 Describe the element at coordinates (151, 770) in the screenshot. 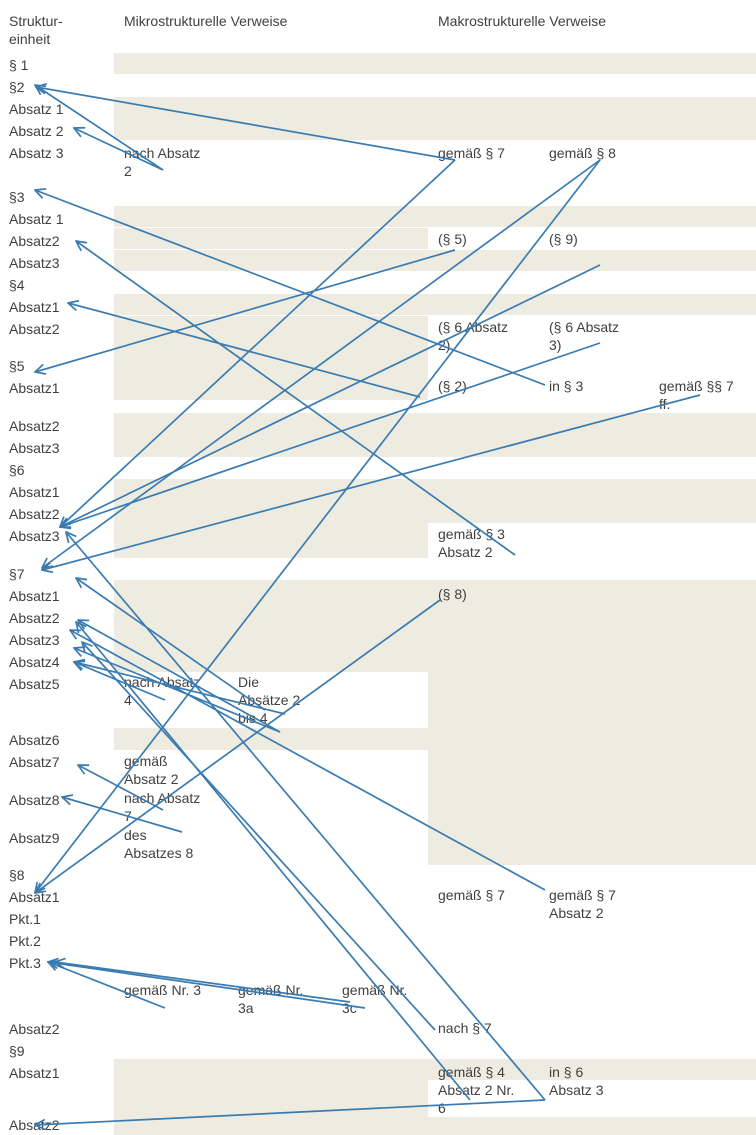

I see `micro-reference: gemäß Absatz 2` at that location.